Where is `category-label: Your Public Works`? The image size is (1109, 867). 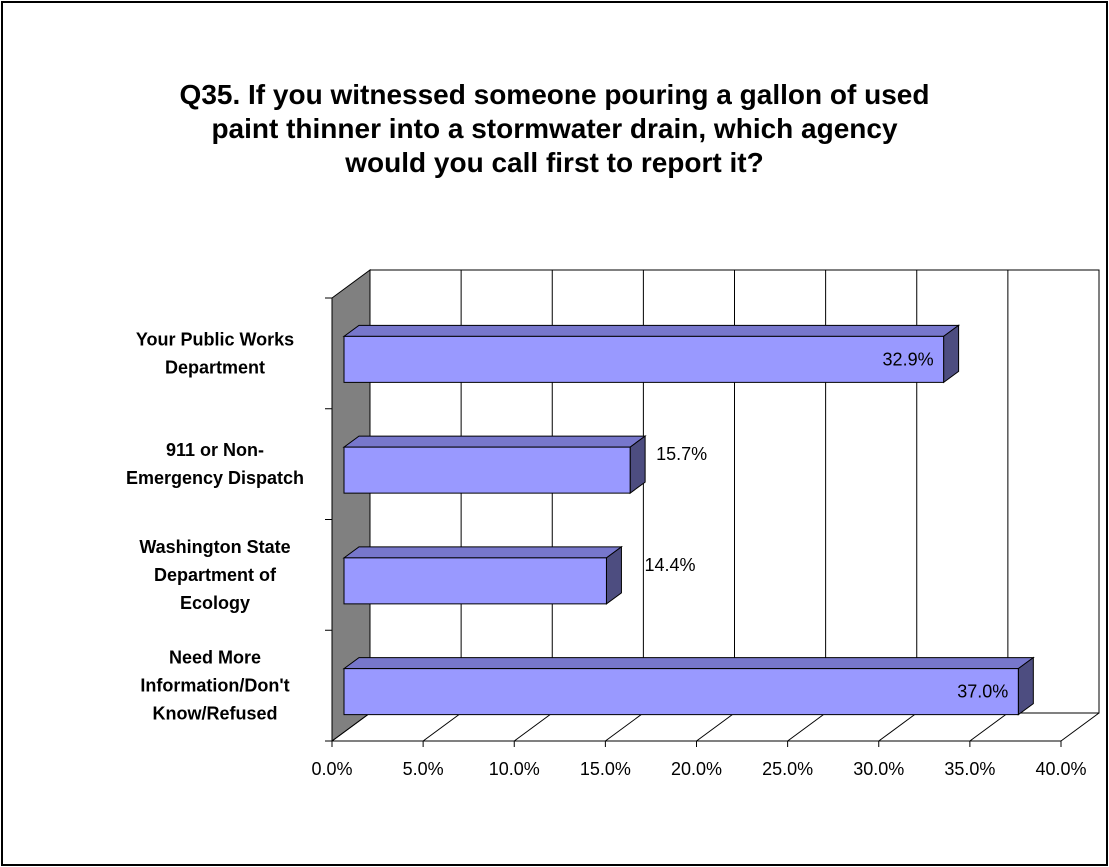
category-label: Your Public Works is located at coordinates (215, 339).